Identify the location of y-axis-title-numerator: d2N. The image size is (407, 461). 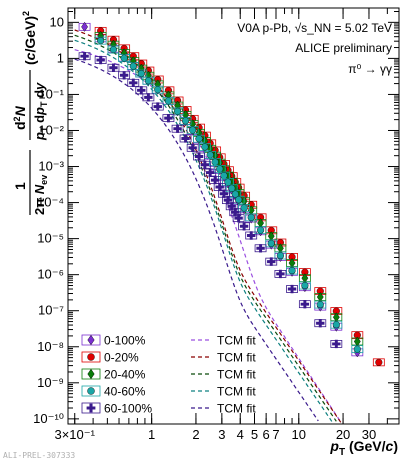
(20, 117).